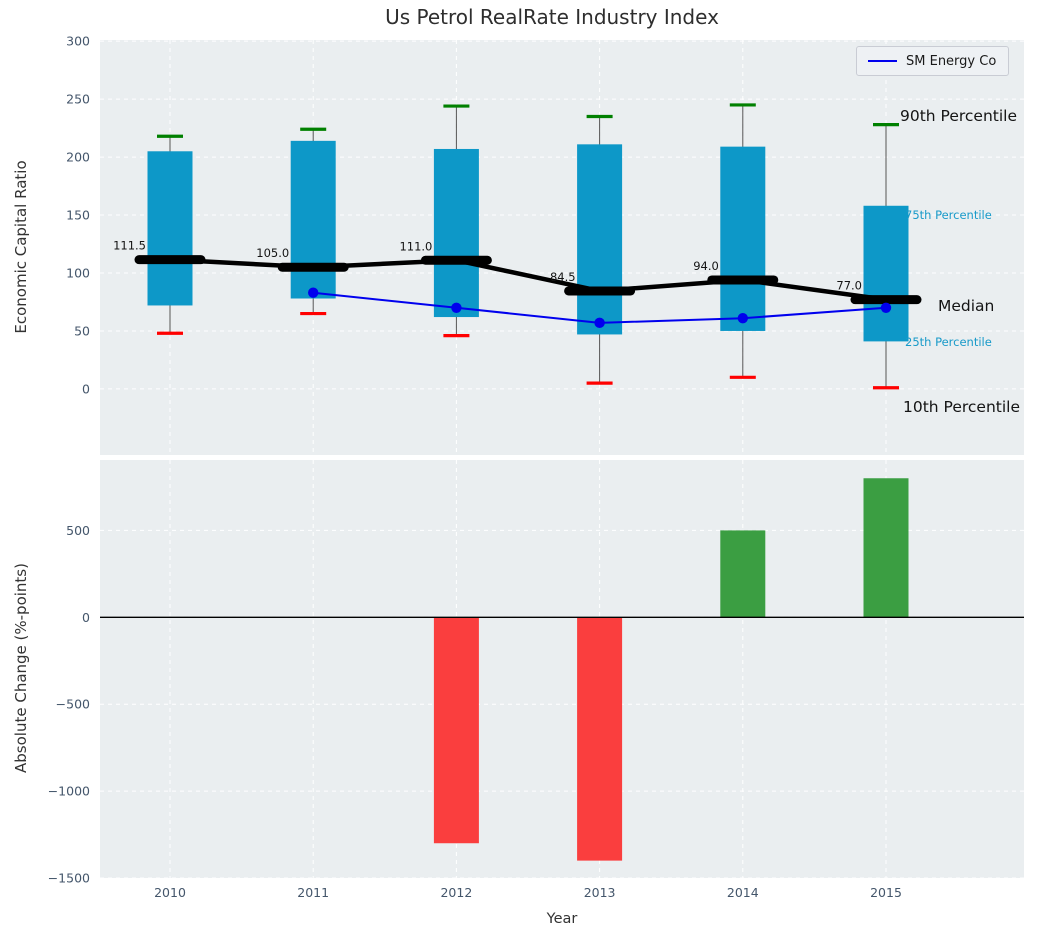  What do you see at coordinates (78, 273) in the screenshot?
I see `y-tick-label: 100` at bounding box center [78, 273].